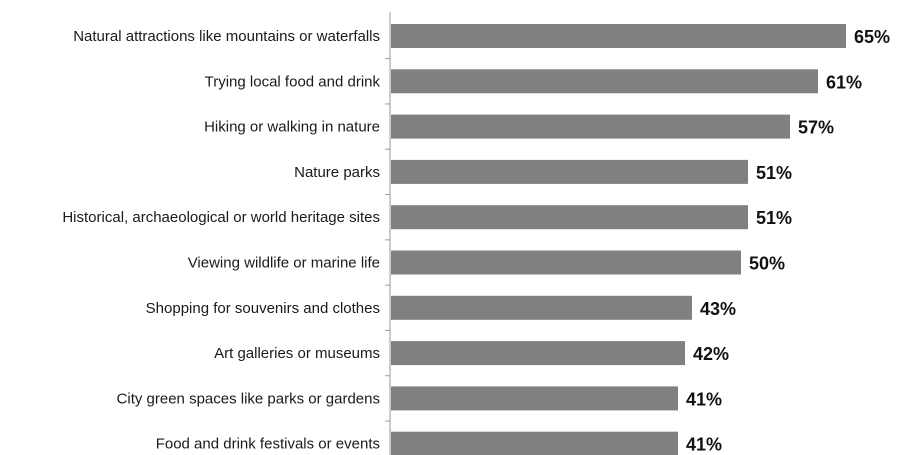 The image size is (901, 455). I want to click on data-label: 57%, so click(816, 128).